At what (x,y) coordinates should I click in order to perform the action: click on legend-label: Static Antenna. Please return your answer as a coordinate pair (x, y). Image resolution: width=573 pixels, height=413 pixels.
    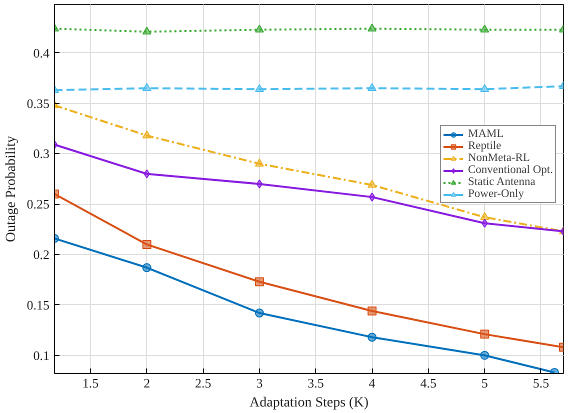
    Looking at the image, I should click on (502, 182).